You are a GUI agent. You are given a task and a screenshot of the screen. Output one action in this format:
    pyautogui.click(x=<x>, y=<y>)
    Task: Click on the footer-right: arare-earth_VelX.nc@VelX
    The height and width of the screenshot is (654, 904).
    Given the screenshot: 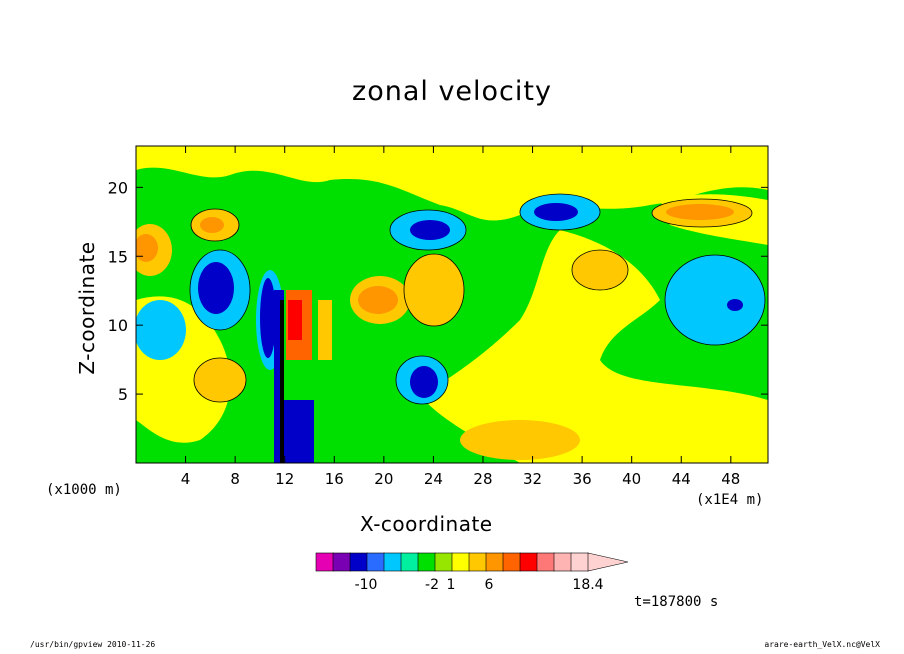 What is the action you would take?
    pyautogui.click(x=822, y=644)
    